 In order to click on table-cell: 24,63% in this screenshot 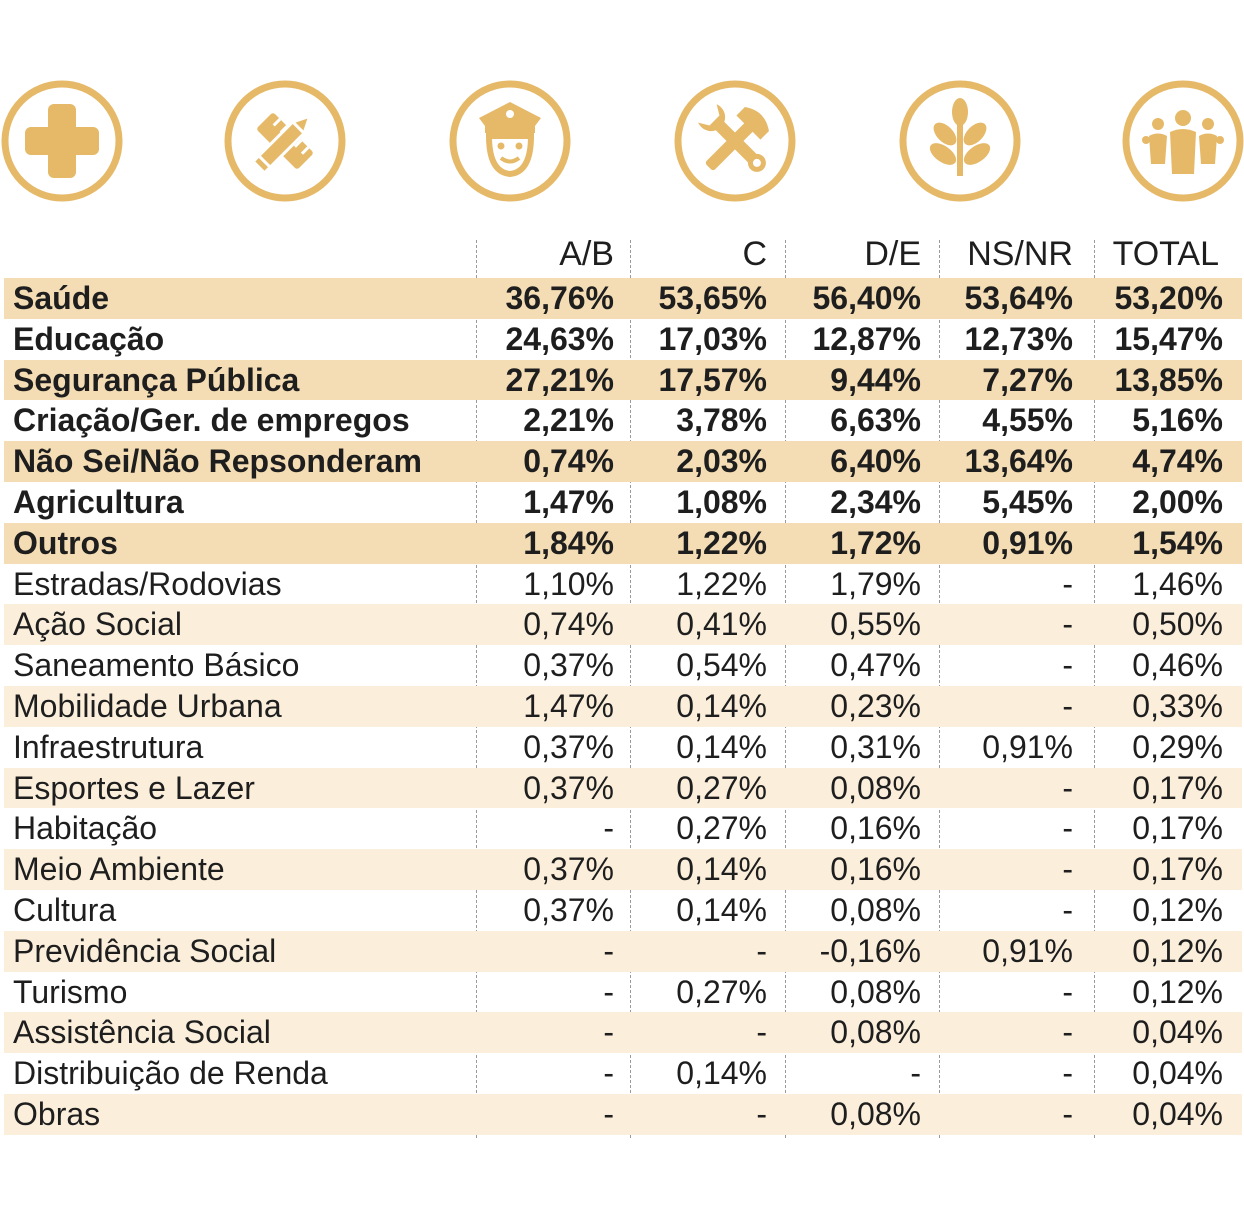, I will do `click(559, 338)`.